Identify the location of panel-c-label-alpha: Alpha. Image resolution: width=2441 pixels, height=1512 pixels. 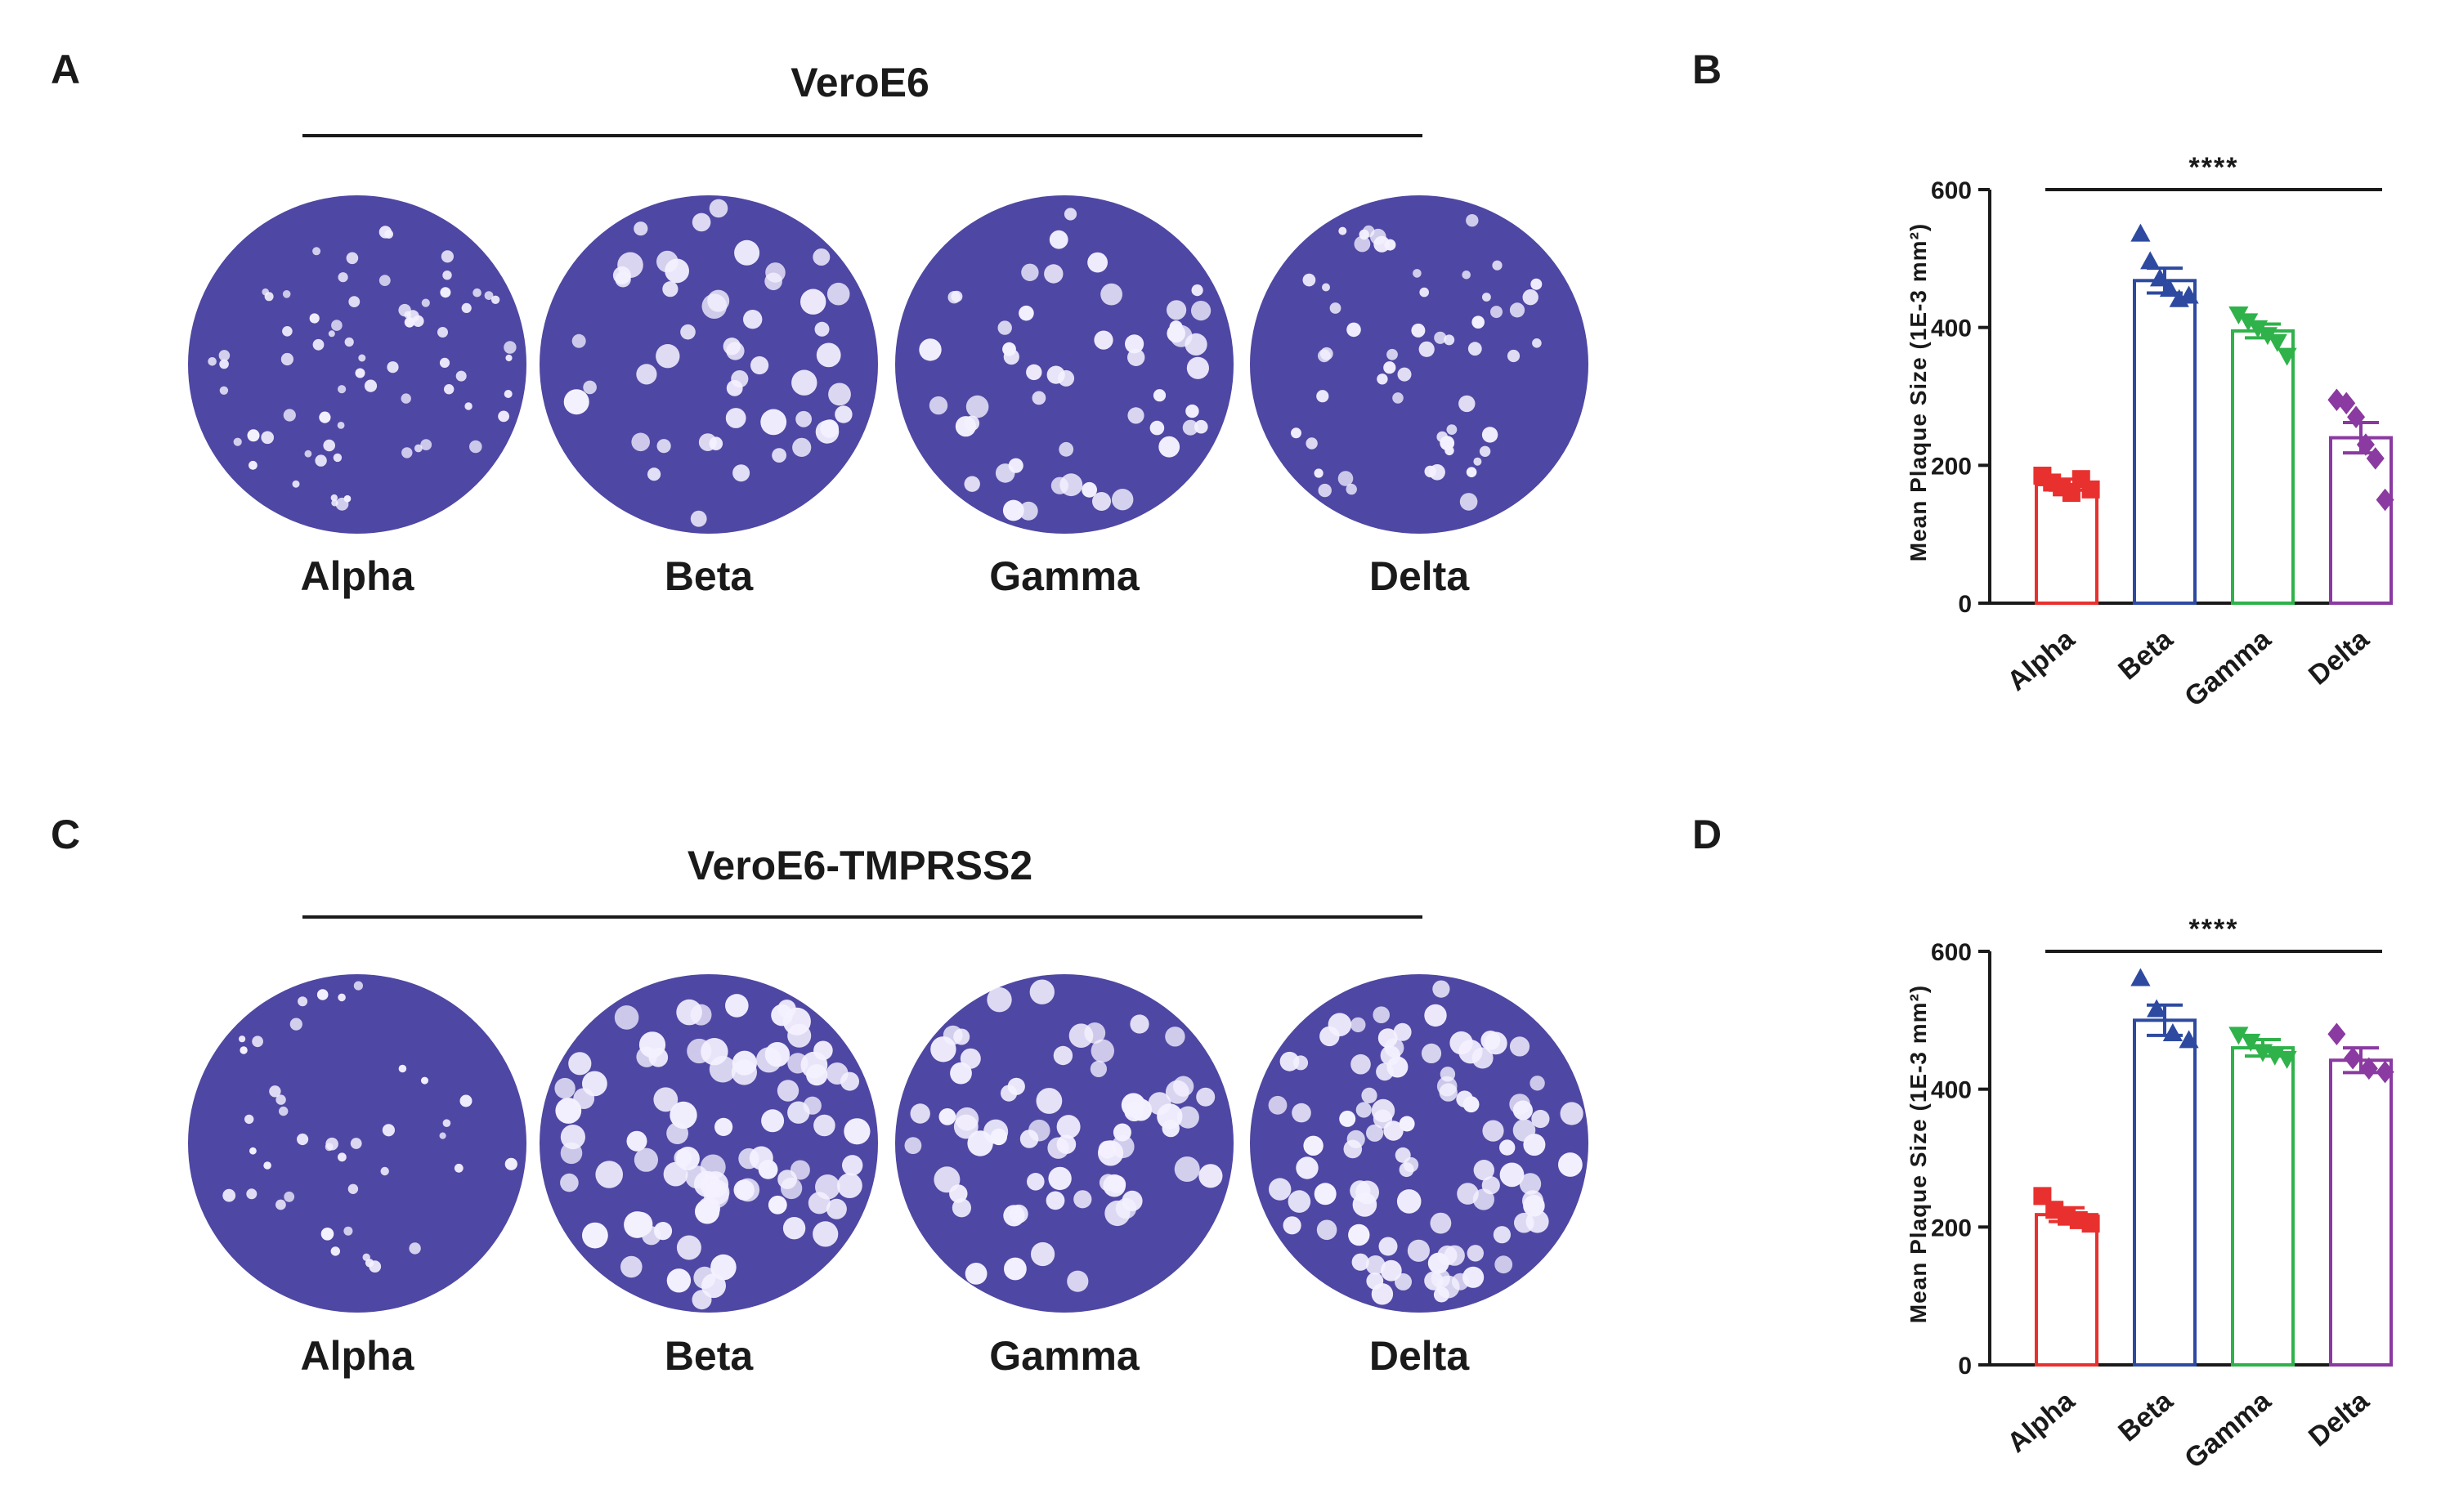
(358, 1356).